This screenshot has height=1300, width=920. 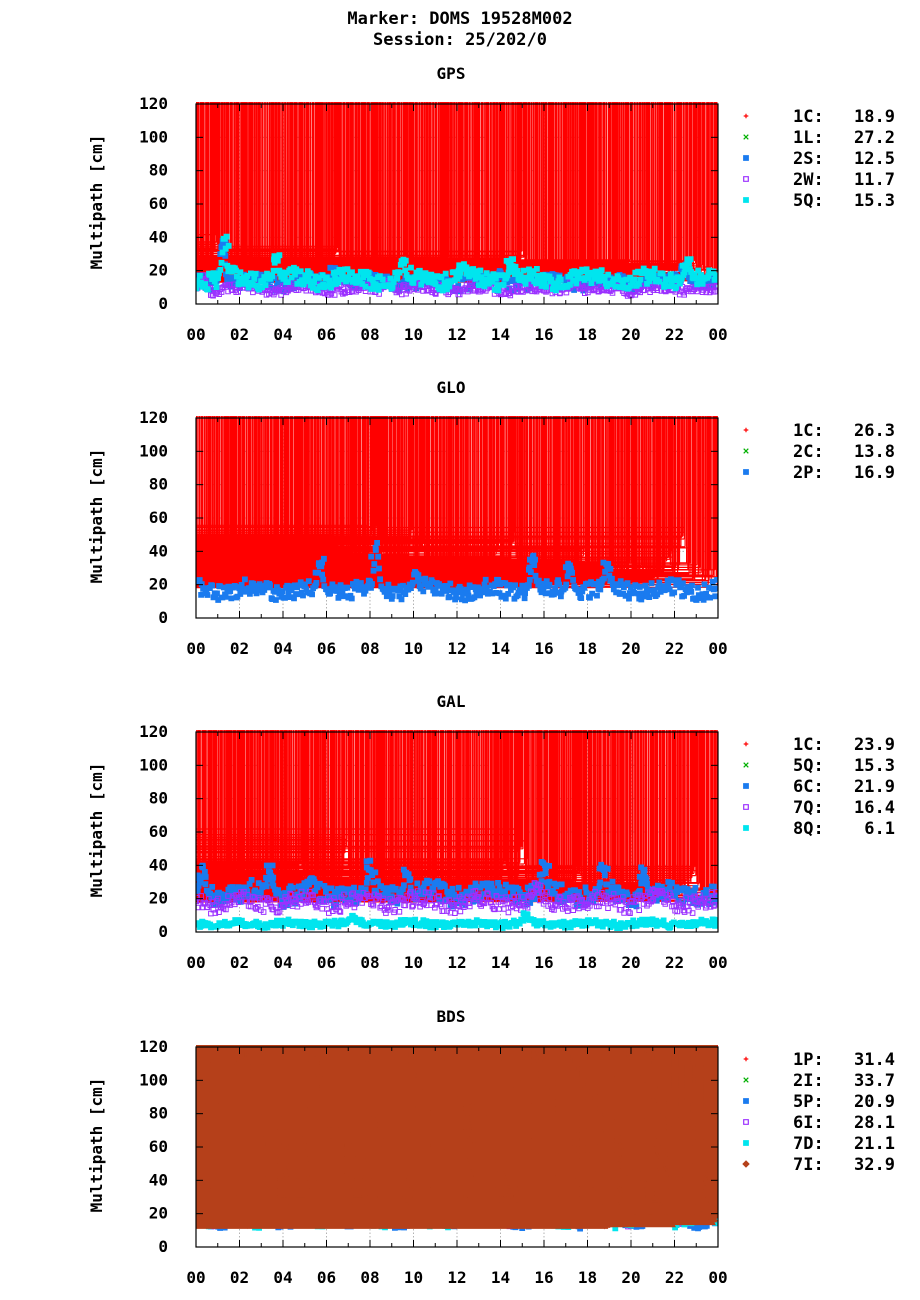 I want to click on legend-value: 18.9, so click(x=874, y=117).